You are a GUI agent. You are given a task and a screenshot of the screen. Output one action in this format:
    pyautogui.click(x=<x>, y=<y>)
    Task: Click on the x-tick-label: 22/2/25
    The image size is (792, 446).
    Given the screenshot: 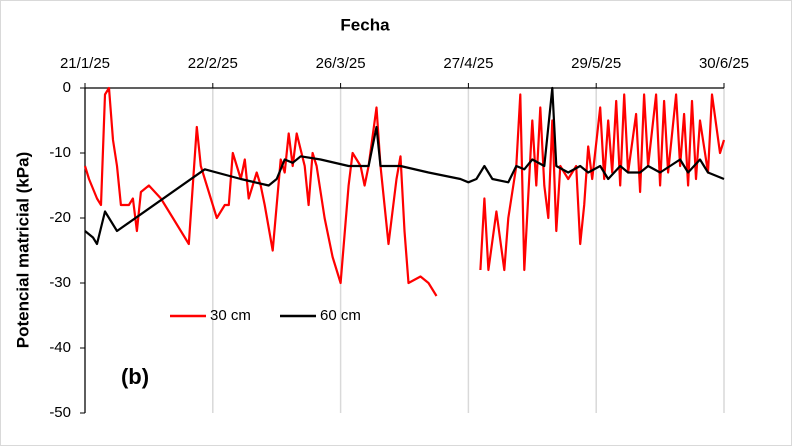 What is the action you would take?
    pyautogui.click(x=213, y=63)
    